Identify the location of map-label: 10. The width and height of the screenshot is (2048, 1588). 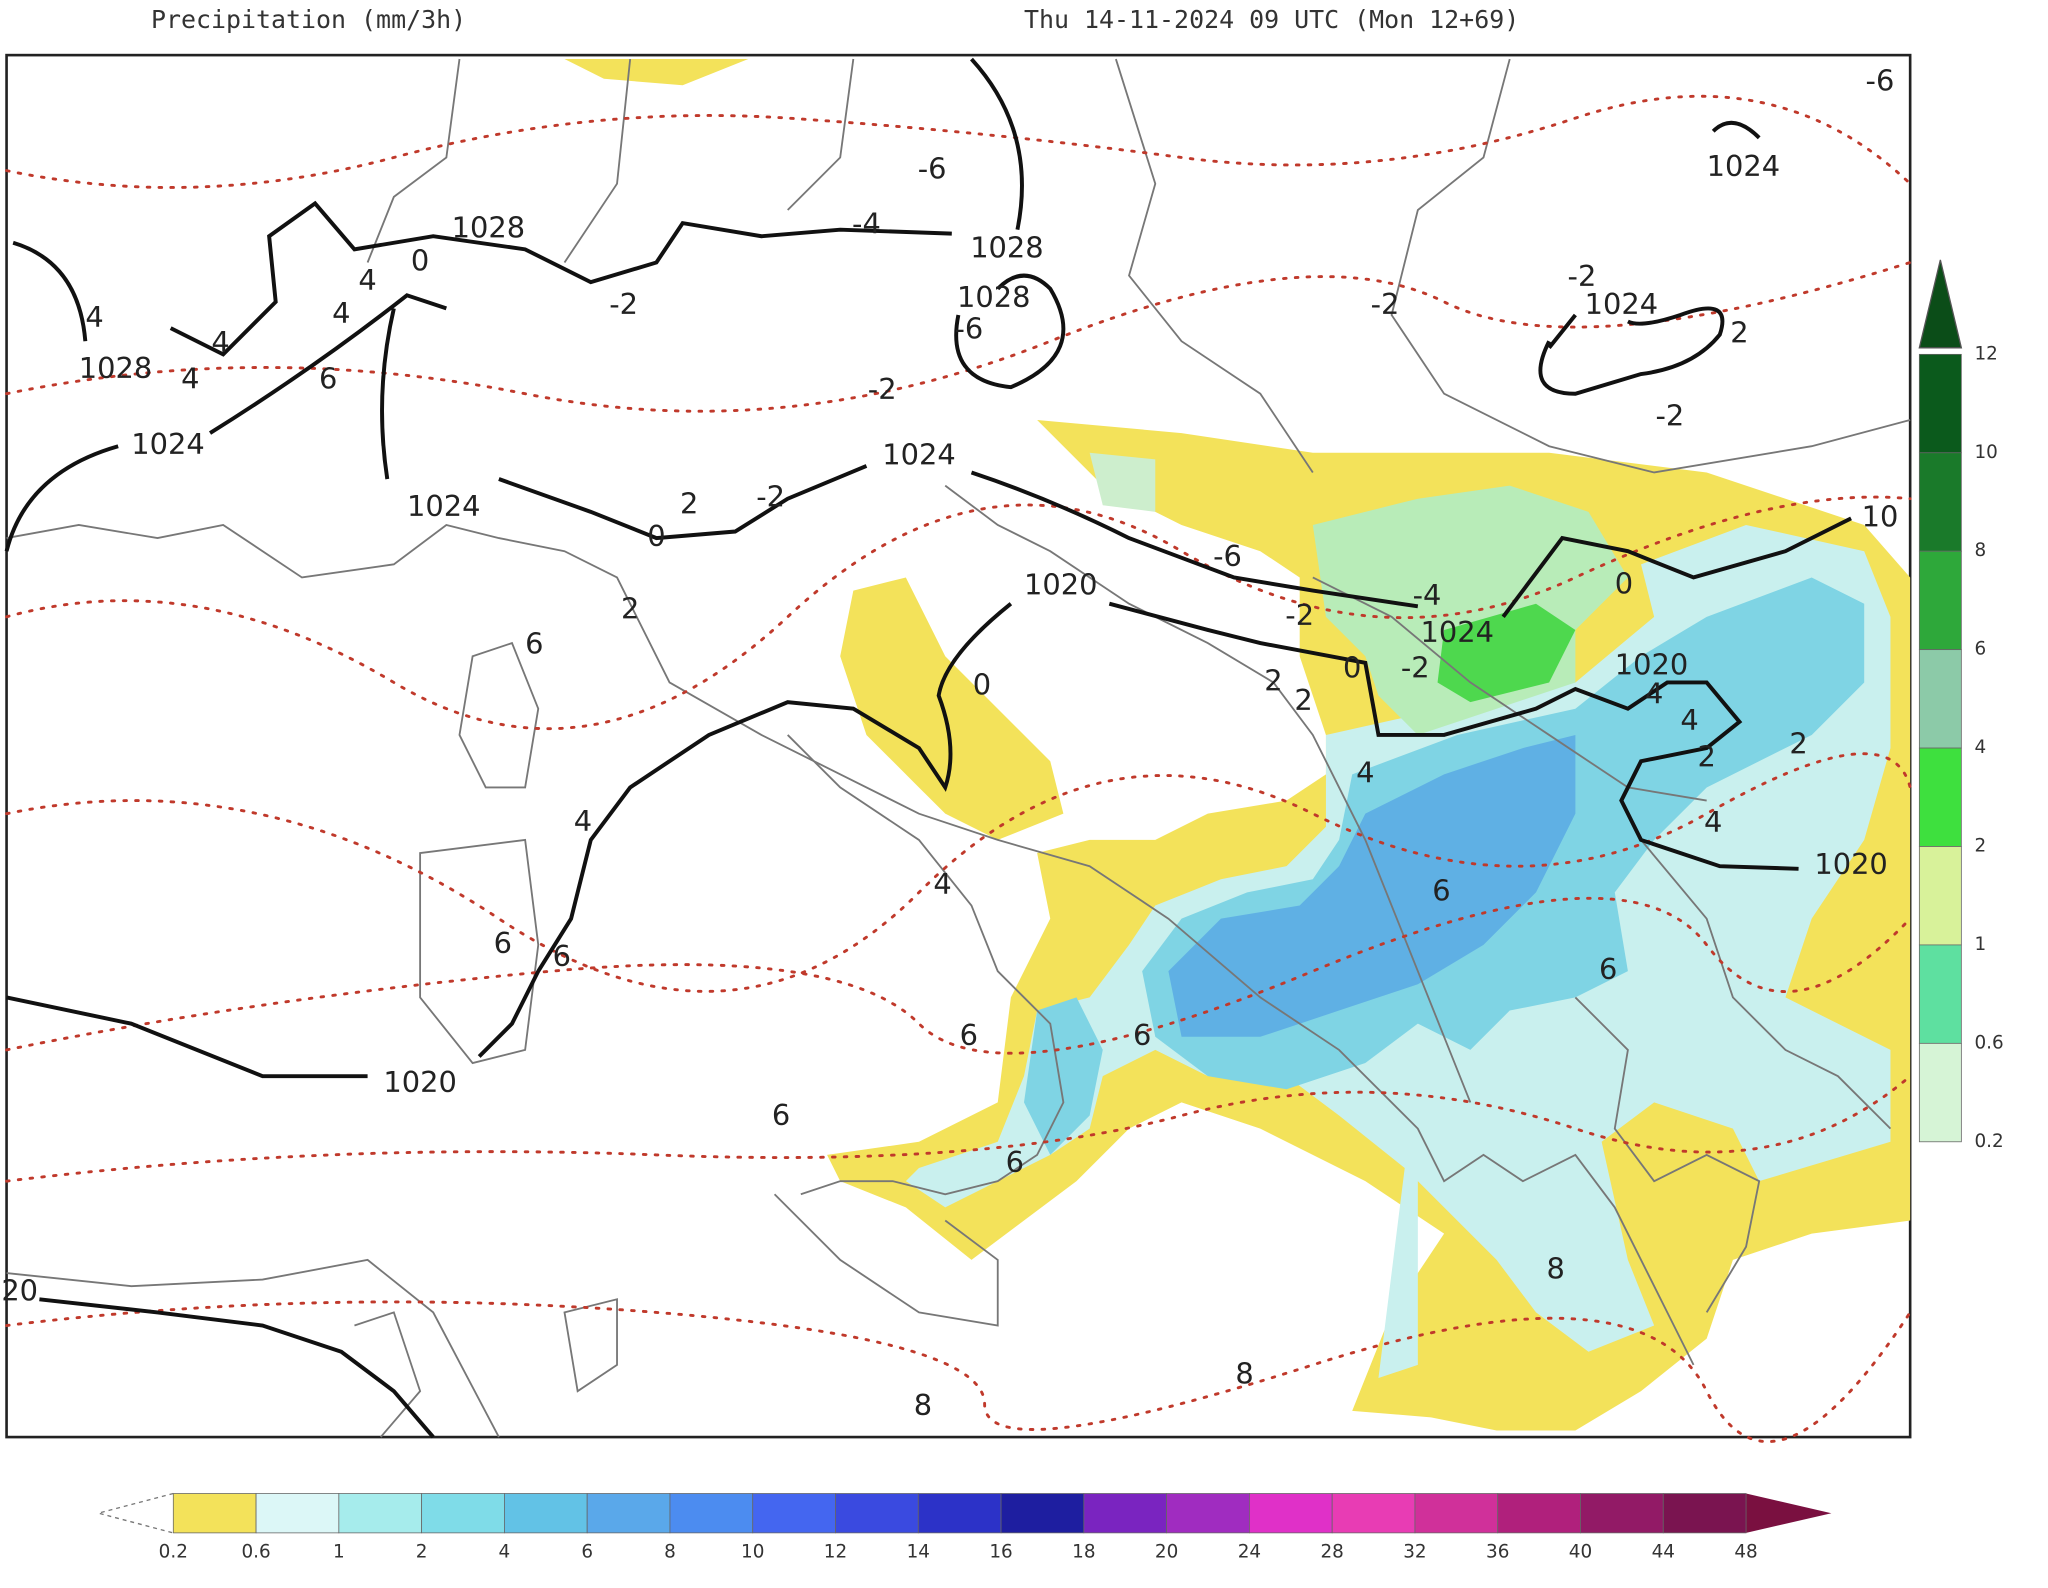
(1880, 516).